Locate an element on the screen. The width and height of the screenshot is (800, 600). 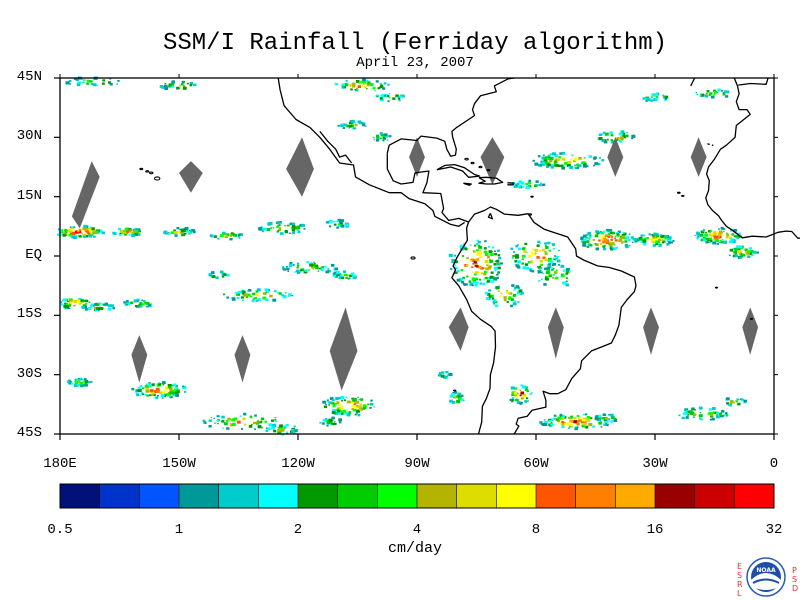
map-title: SSM/I Rainfall (Ferriday algorithm) is located at coordinates (415, 43).